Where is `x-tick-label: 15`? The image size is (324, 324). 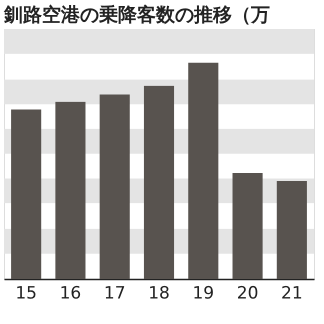
x-tick-label: 15 is located at coordinates (26, 294).